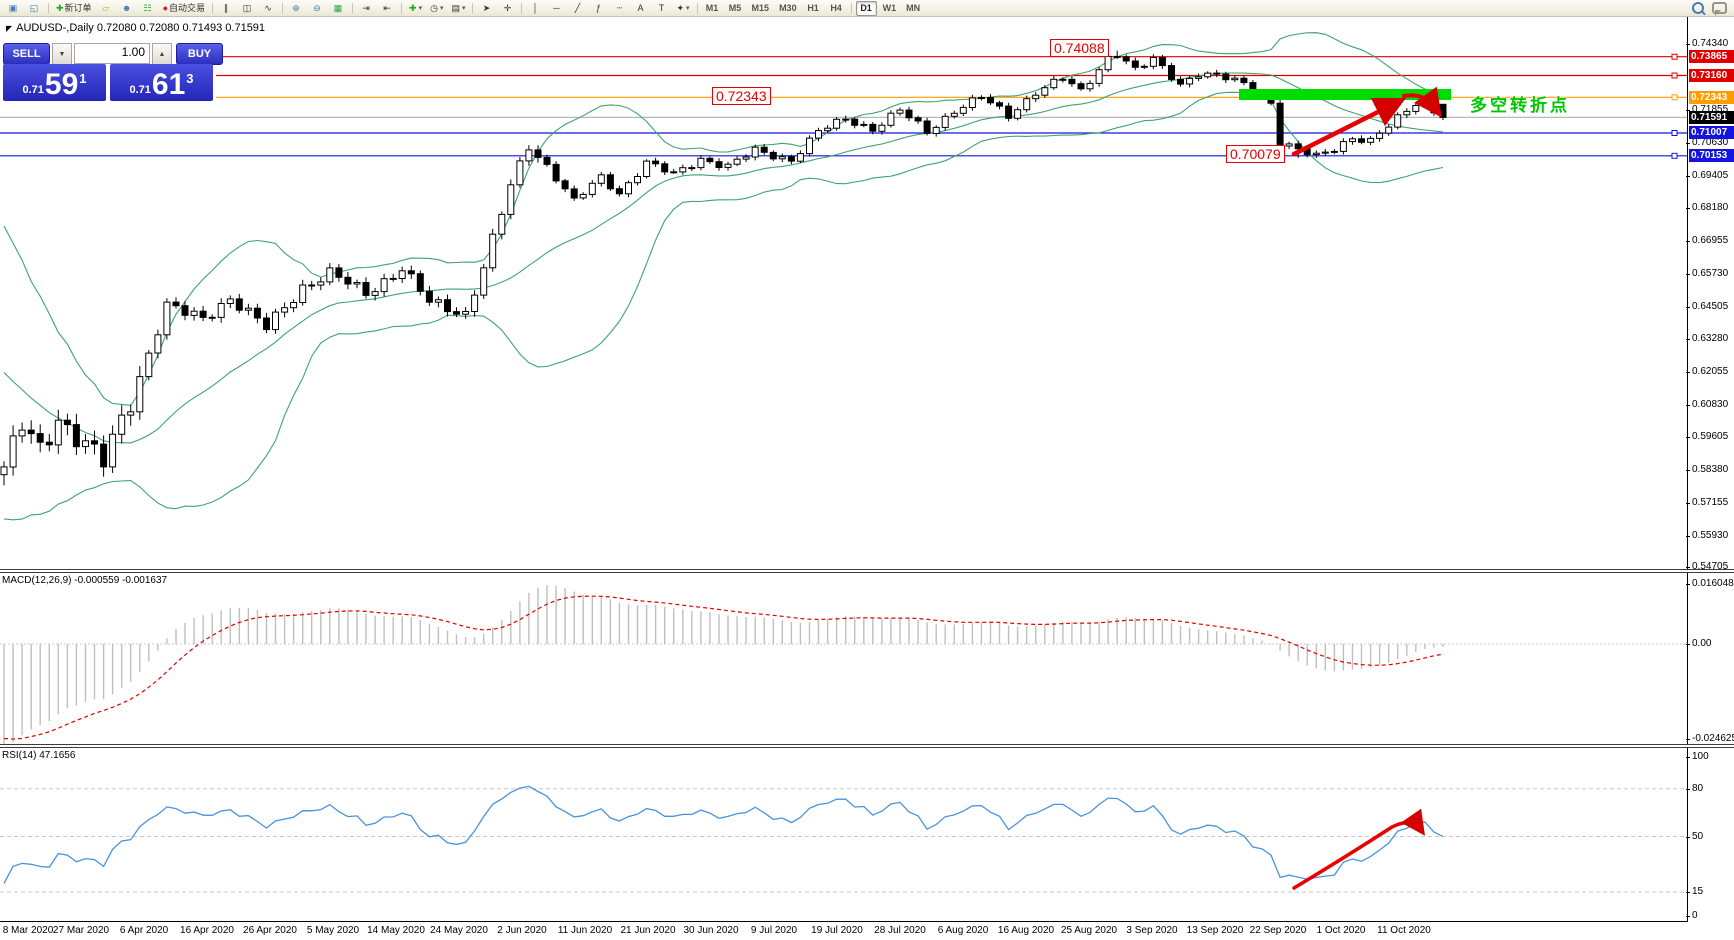  What do you see at coordinates (184, 7) in the screenshot?
I see `autotrade-button: ● 自动交易` at bounding box center [184, 7].